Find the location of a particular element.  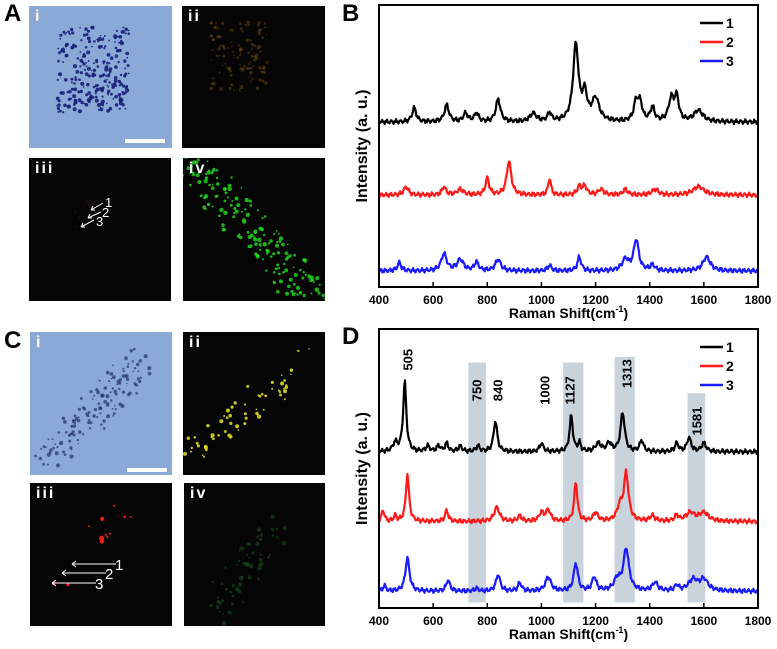

image-a-ii: ii is located at coordinates (253, 77).